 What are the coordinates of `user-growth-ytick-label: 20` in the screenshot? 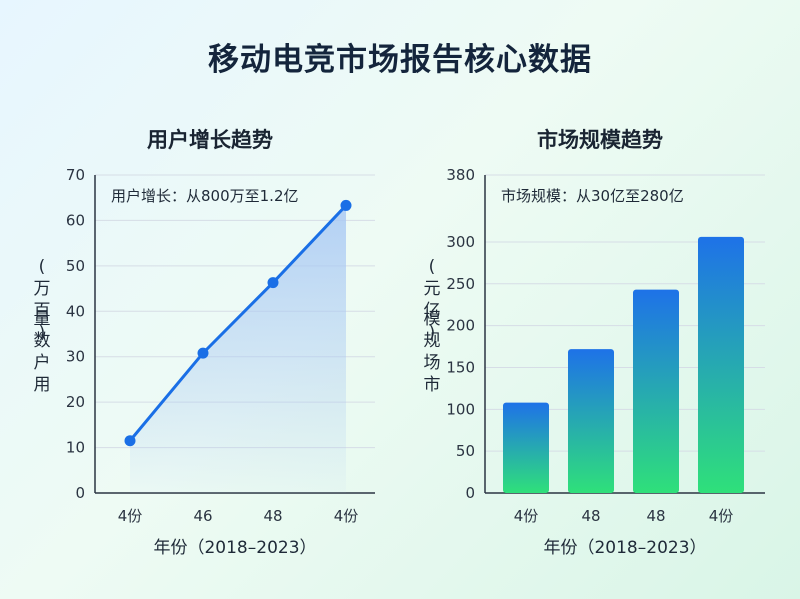 It's located at (75, 402).